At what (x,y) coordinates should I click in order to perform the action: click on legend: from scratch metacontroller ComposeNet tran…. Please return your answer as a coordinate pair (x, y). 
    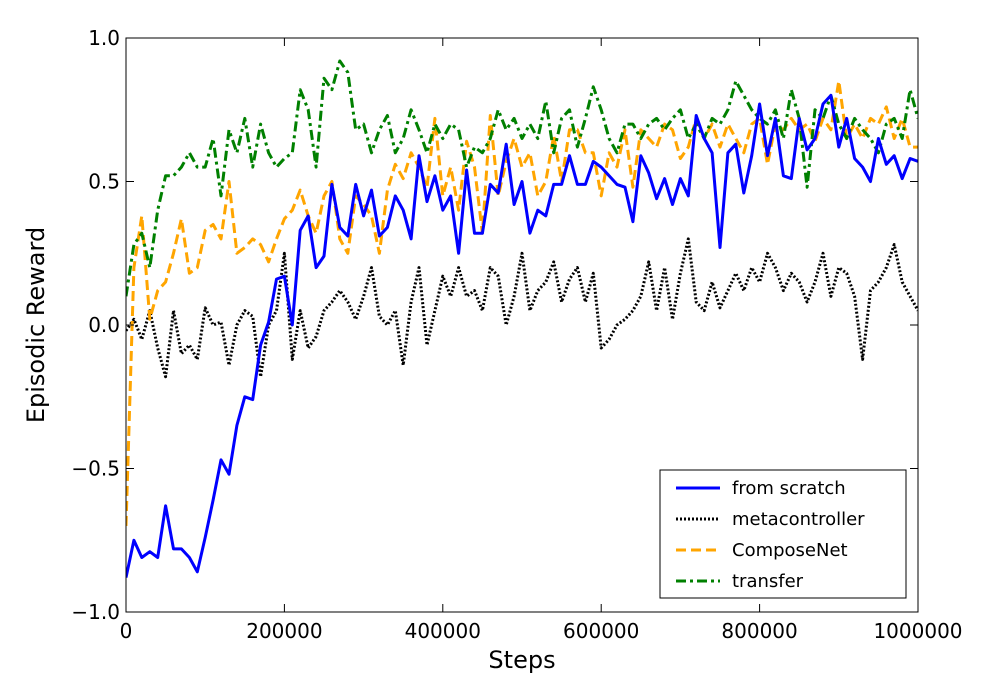
    Looking at the image, I should click on (783, 534).